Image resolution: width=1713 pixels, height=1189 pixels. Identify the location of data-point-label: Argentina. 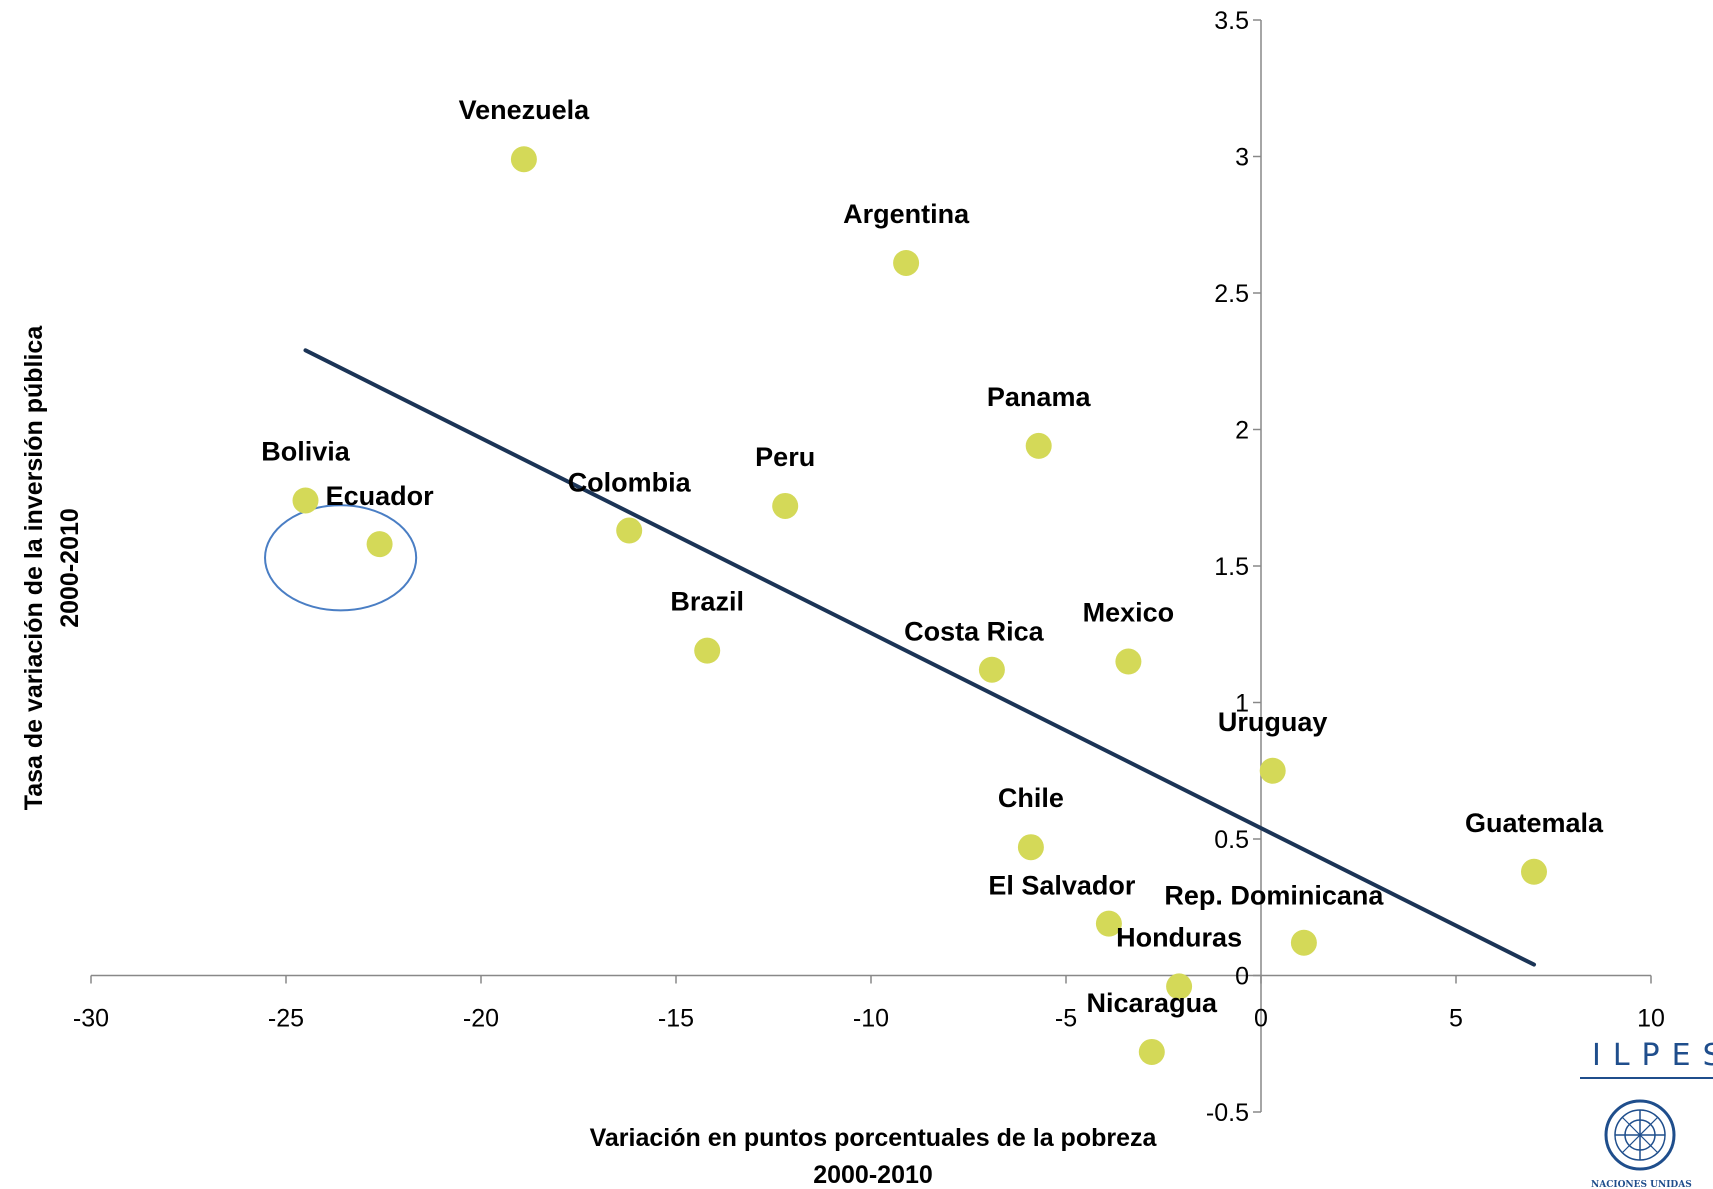
(906, 214).